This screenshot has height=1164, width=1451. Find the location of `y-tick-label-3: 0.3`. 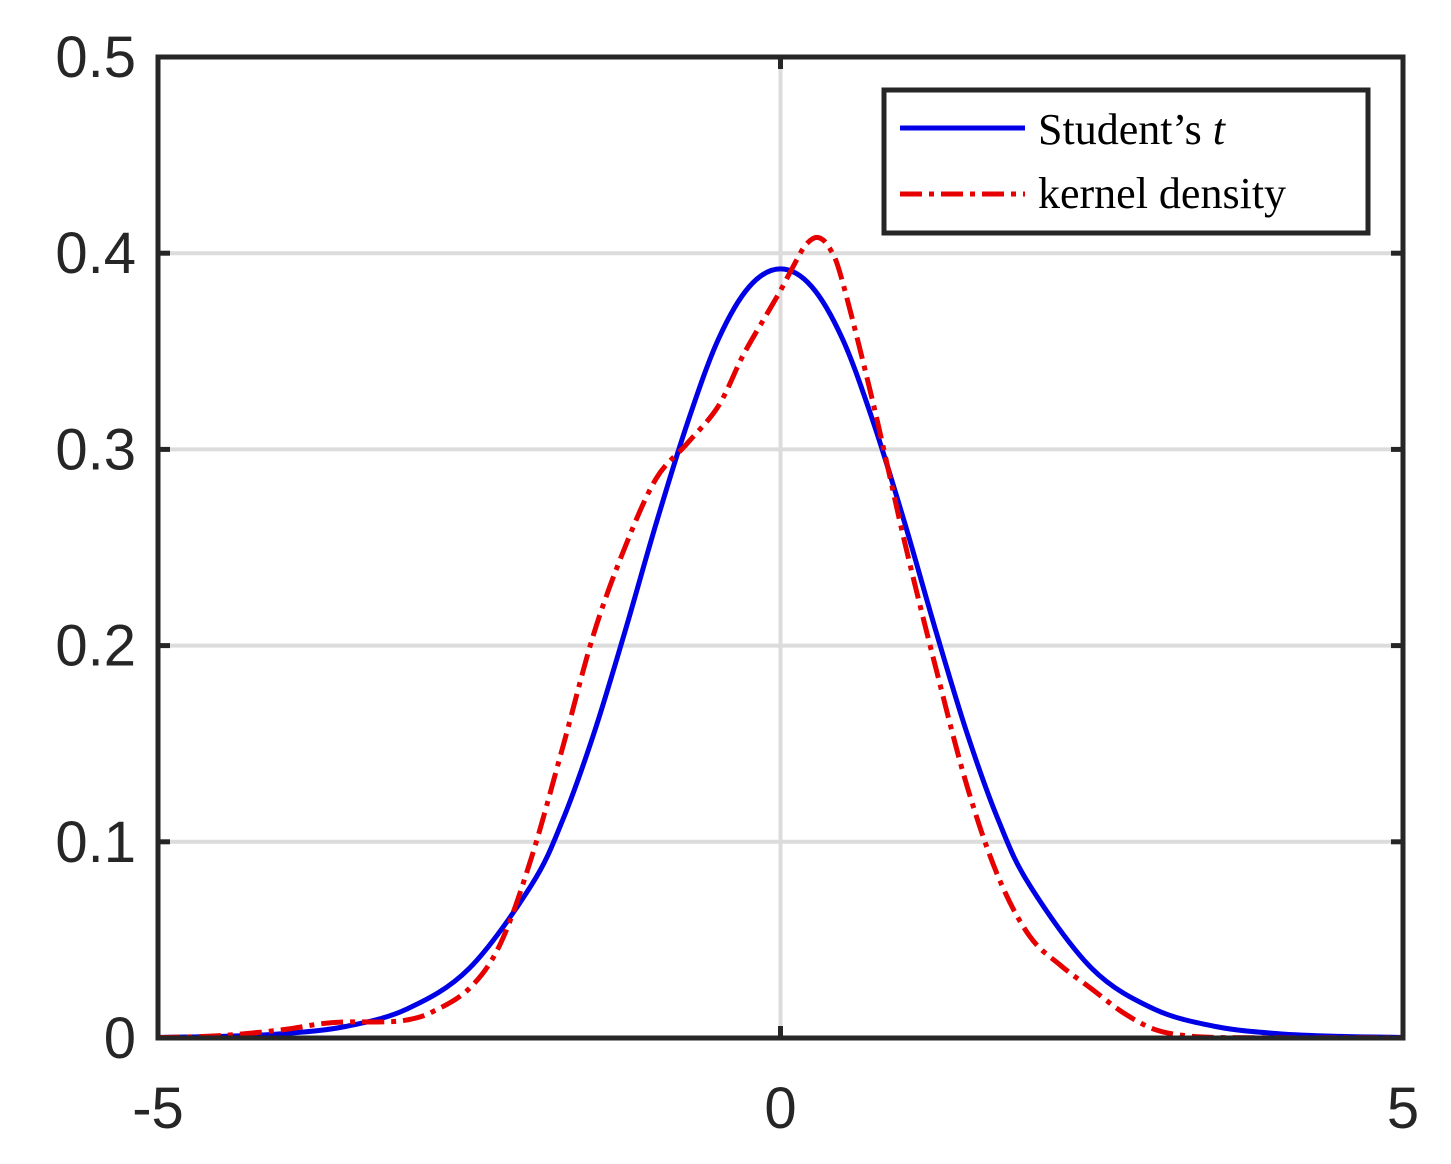

y-tick-label-3: 0.3 is located at coordinates (95, 449).